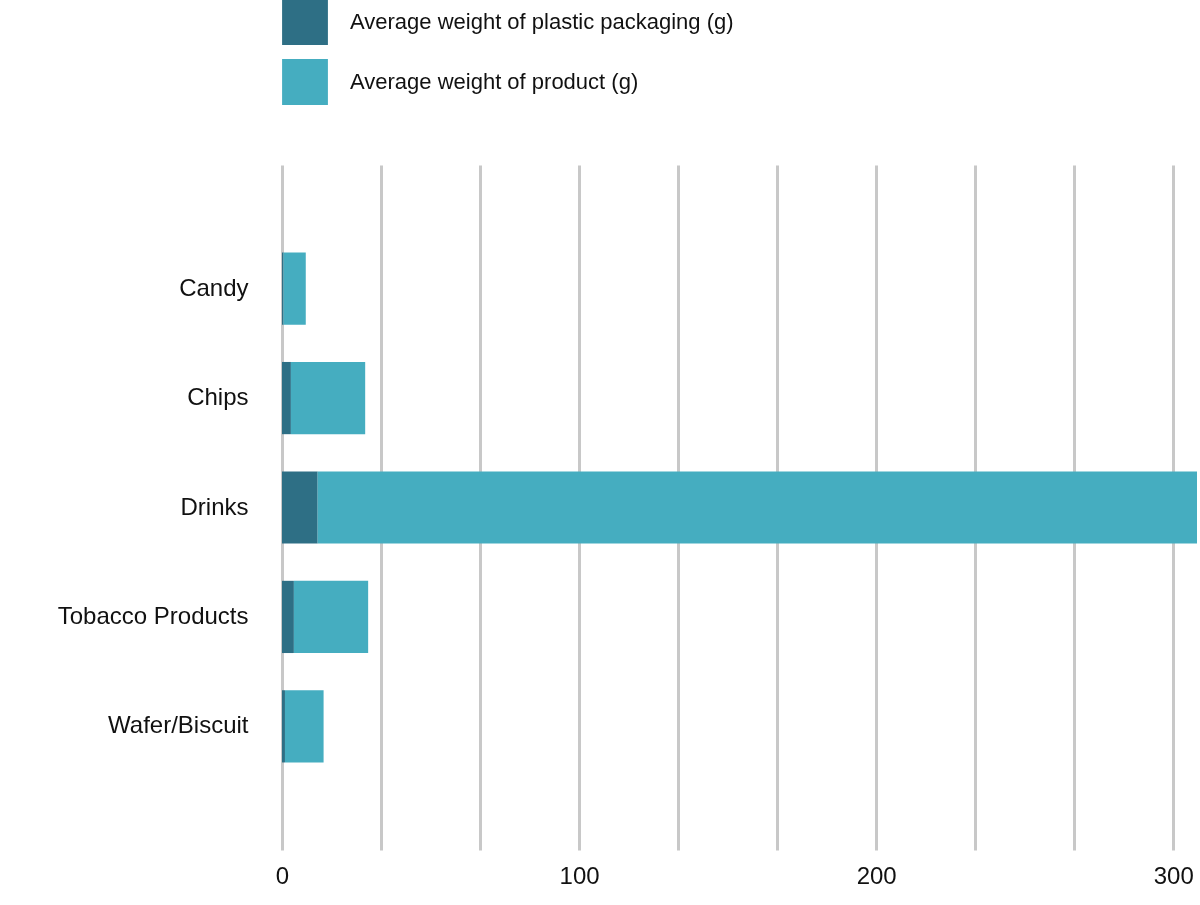 Image resolution: width=1200 pixels, height=905 pixels. Describe the element at coordinates (579, 875) in the screenshot. I see `x-tick-label: 100` at that location.